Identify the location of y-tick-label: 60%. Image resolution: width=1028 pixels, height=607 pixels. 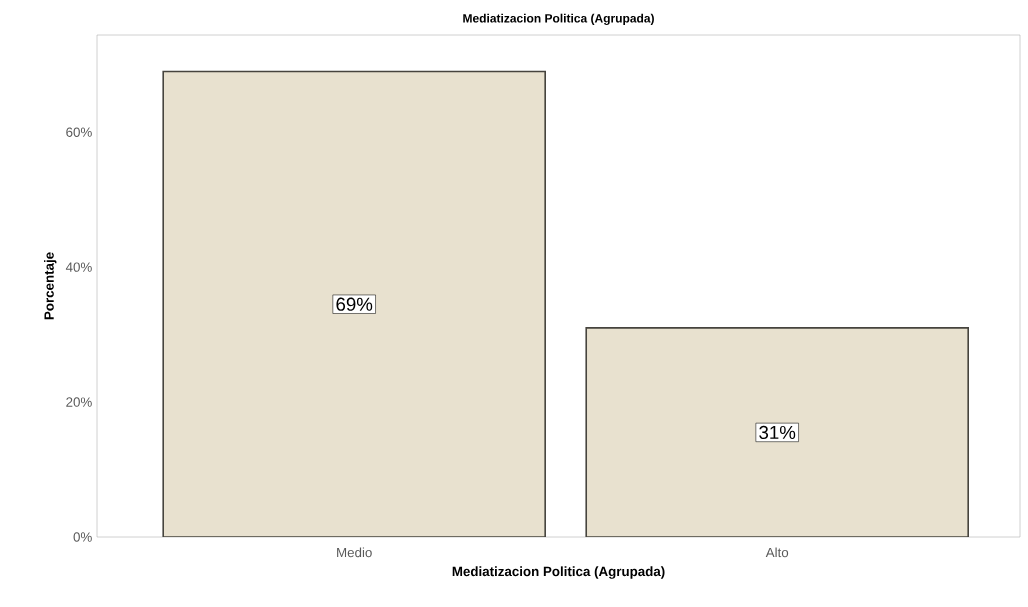
(79, 132).